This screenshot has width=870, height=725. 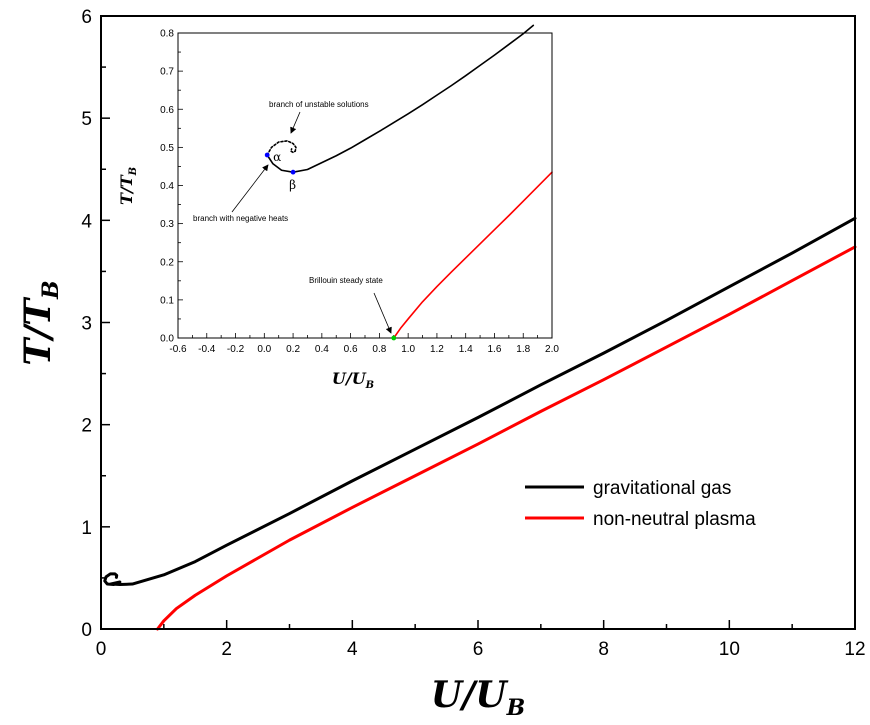 What do you see at coordinates (167, 110) in the screenshot?
I see `y-tick-label: 0.6` at bounding box center [167, 110].